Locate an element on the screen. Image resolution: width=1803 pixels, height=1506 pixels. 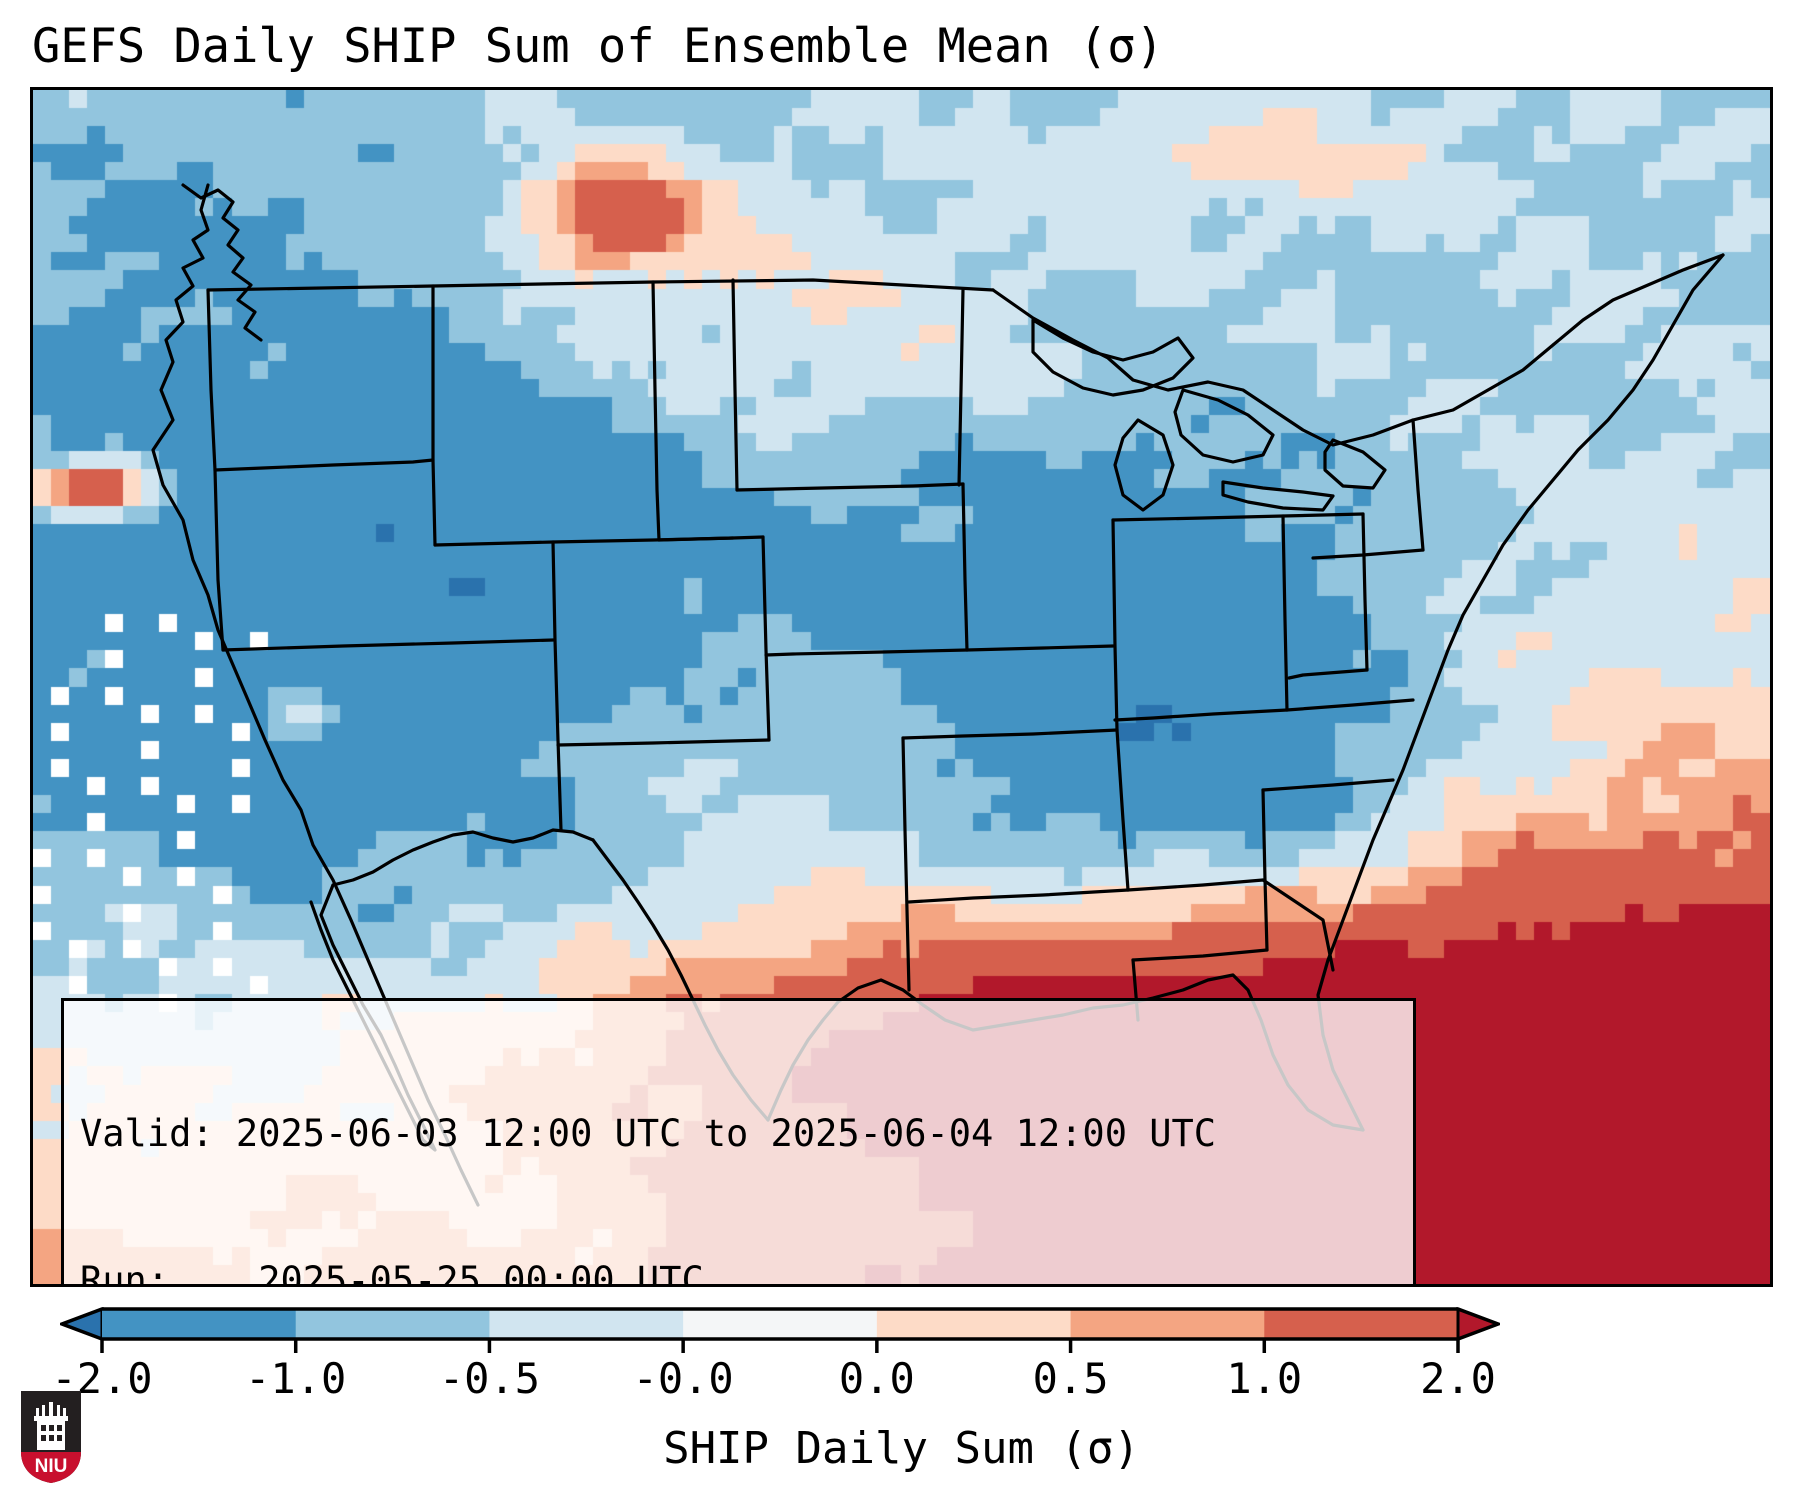
colorbar-tick-label: -0.5 is located at coordinates (489, 1378).